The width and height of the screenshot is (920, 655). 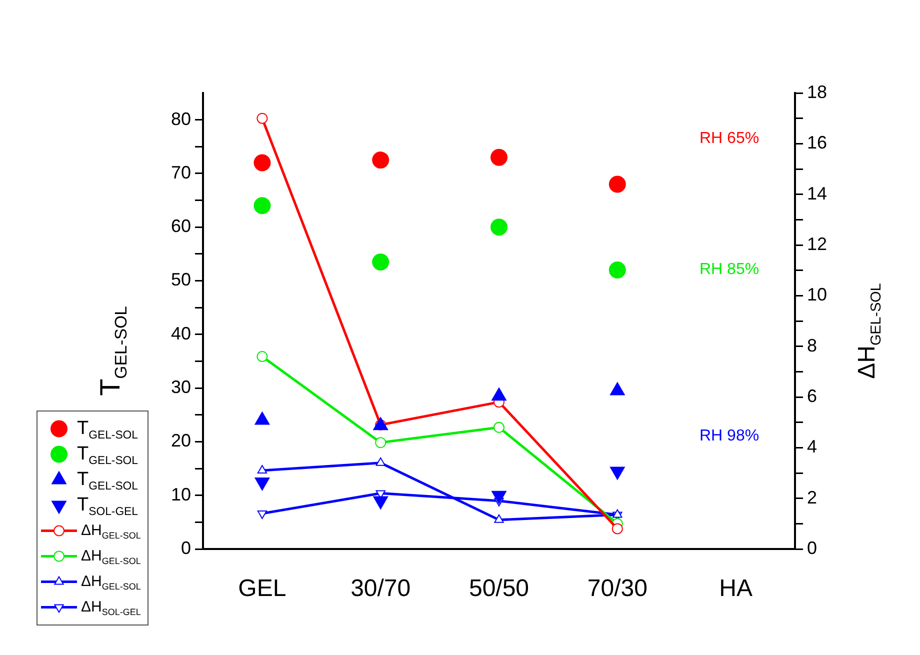 I want to click on y2-tick-label: 16, so click(x=817, y=142).